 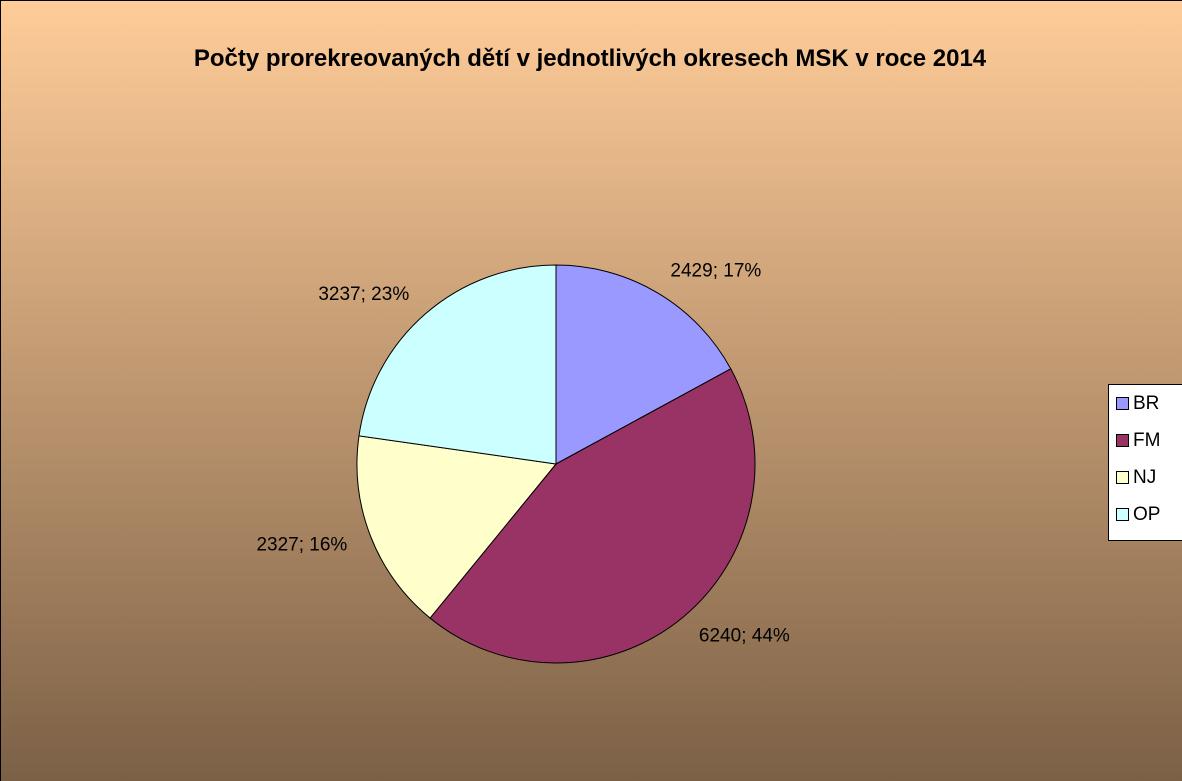 What do you see at coordinates (1146, 440) in the screenshot?
I see `legend-label: FM` at bounding box center [1146, 440].